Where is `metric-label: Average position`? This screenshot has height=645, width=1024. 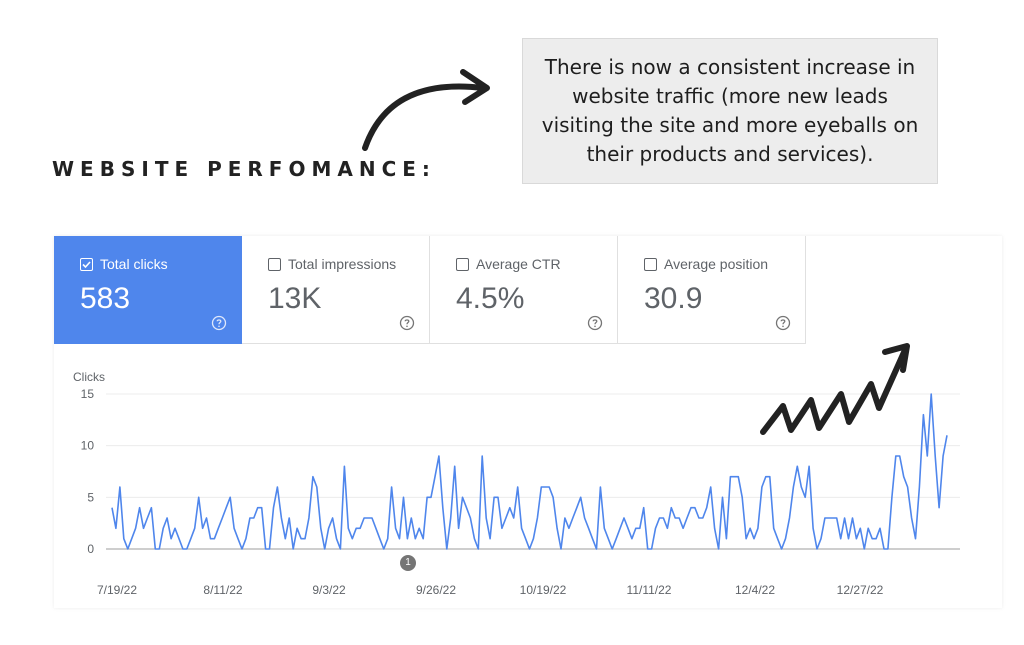
metric-label: Average position is located at coordinates (716, 264).